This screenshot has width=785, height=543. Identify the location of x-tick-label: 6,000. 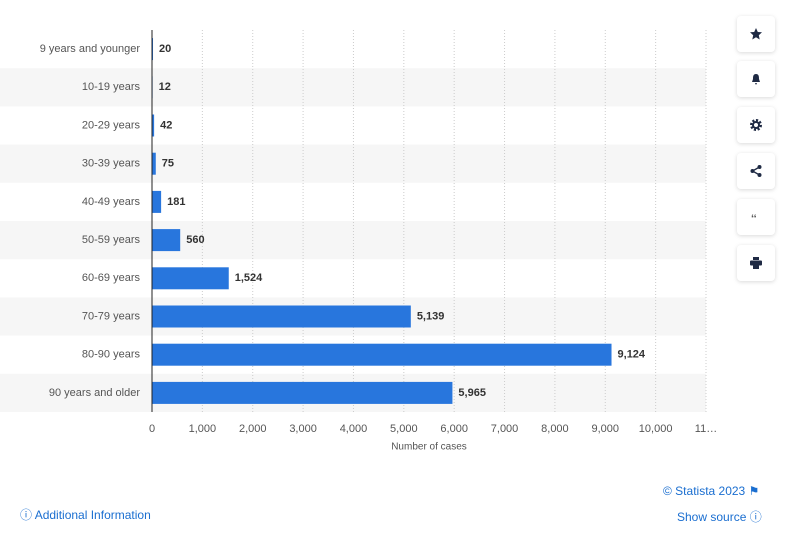
(454, 429).